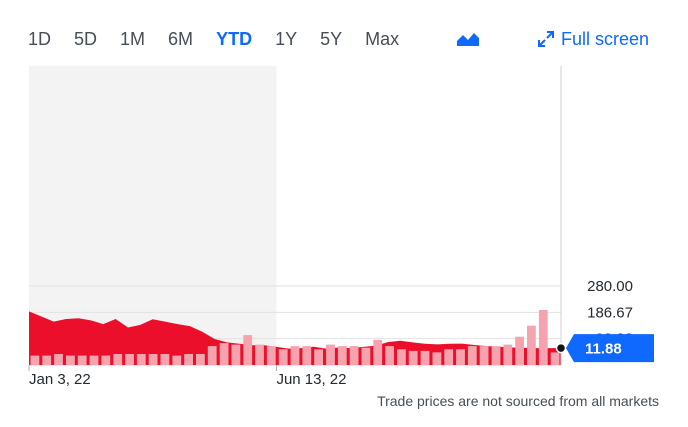 The height and width of the screenshot is (427, 688). I want to click on x-tick-label: Jun 13, 22, so click(311, 379).